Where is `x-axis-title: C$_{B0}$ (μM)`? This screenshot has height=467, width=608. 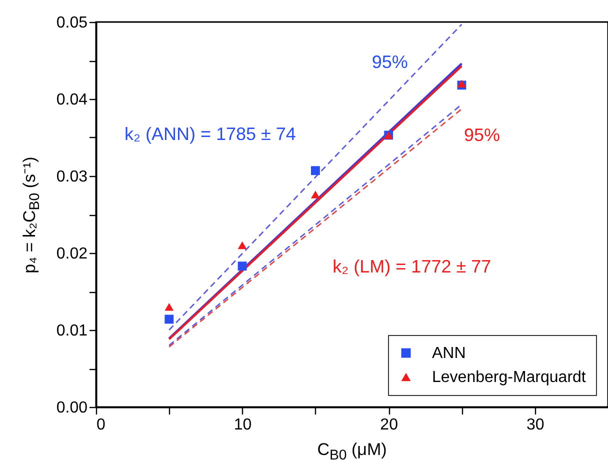
x-axis-title: C$_{B0}$ (μM) is located at coordinates (352, 452).